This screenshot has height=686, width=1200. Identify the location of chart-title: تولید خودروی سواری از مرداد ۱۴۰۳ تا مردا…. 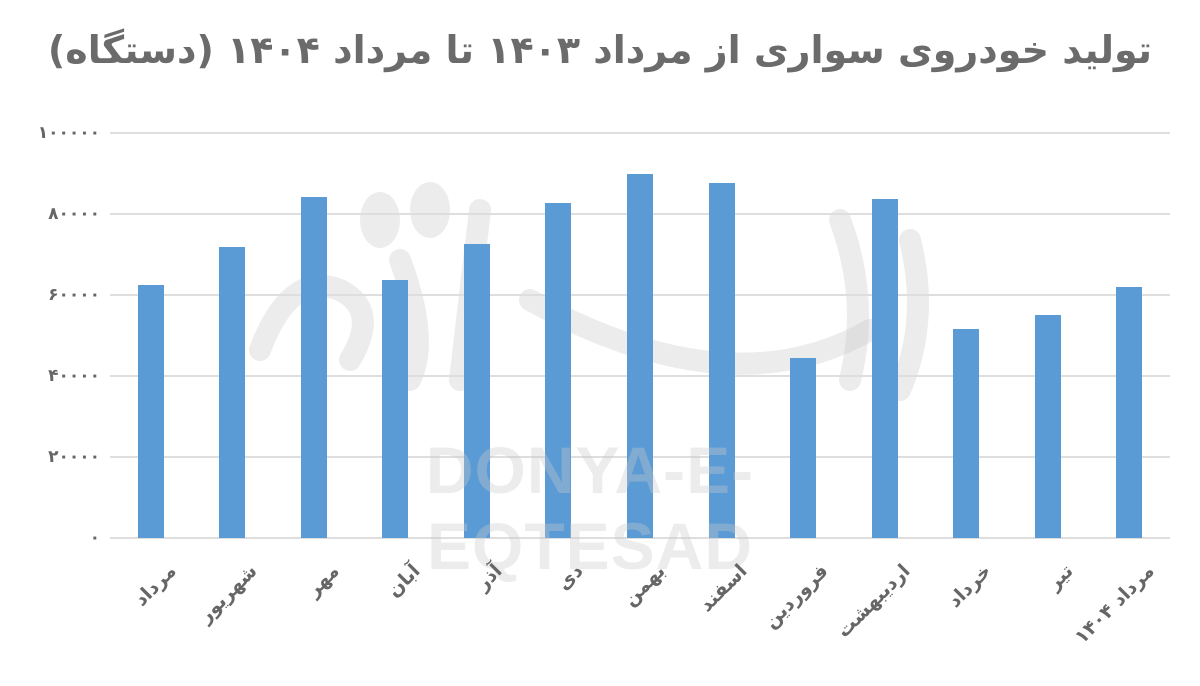
(600, 50).